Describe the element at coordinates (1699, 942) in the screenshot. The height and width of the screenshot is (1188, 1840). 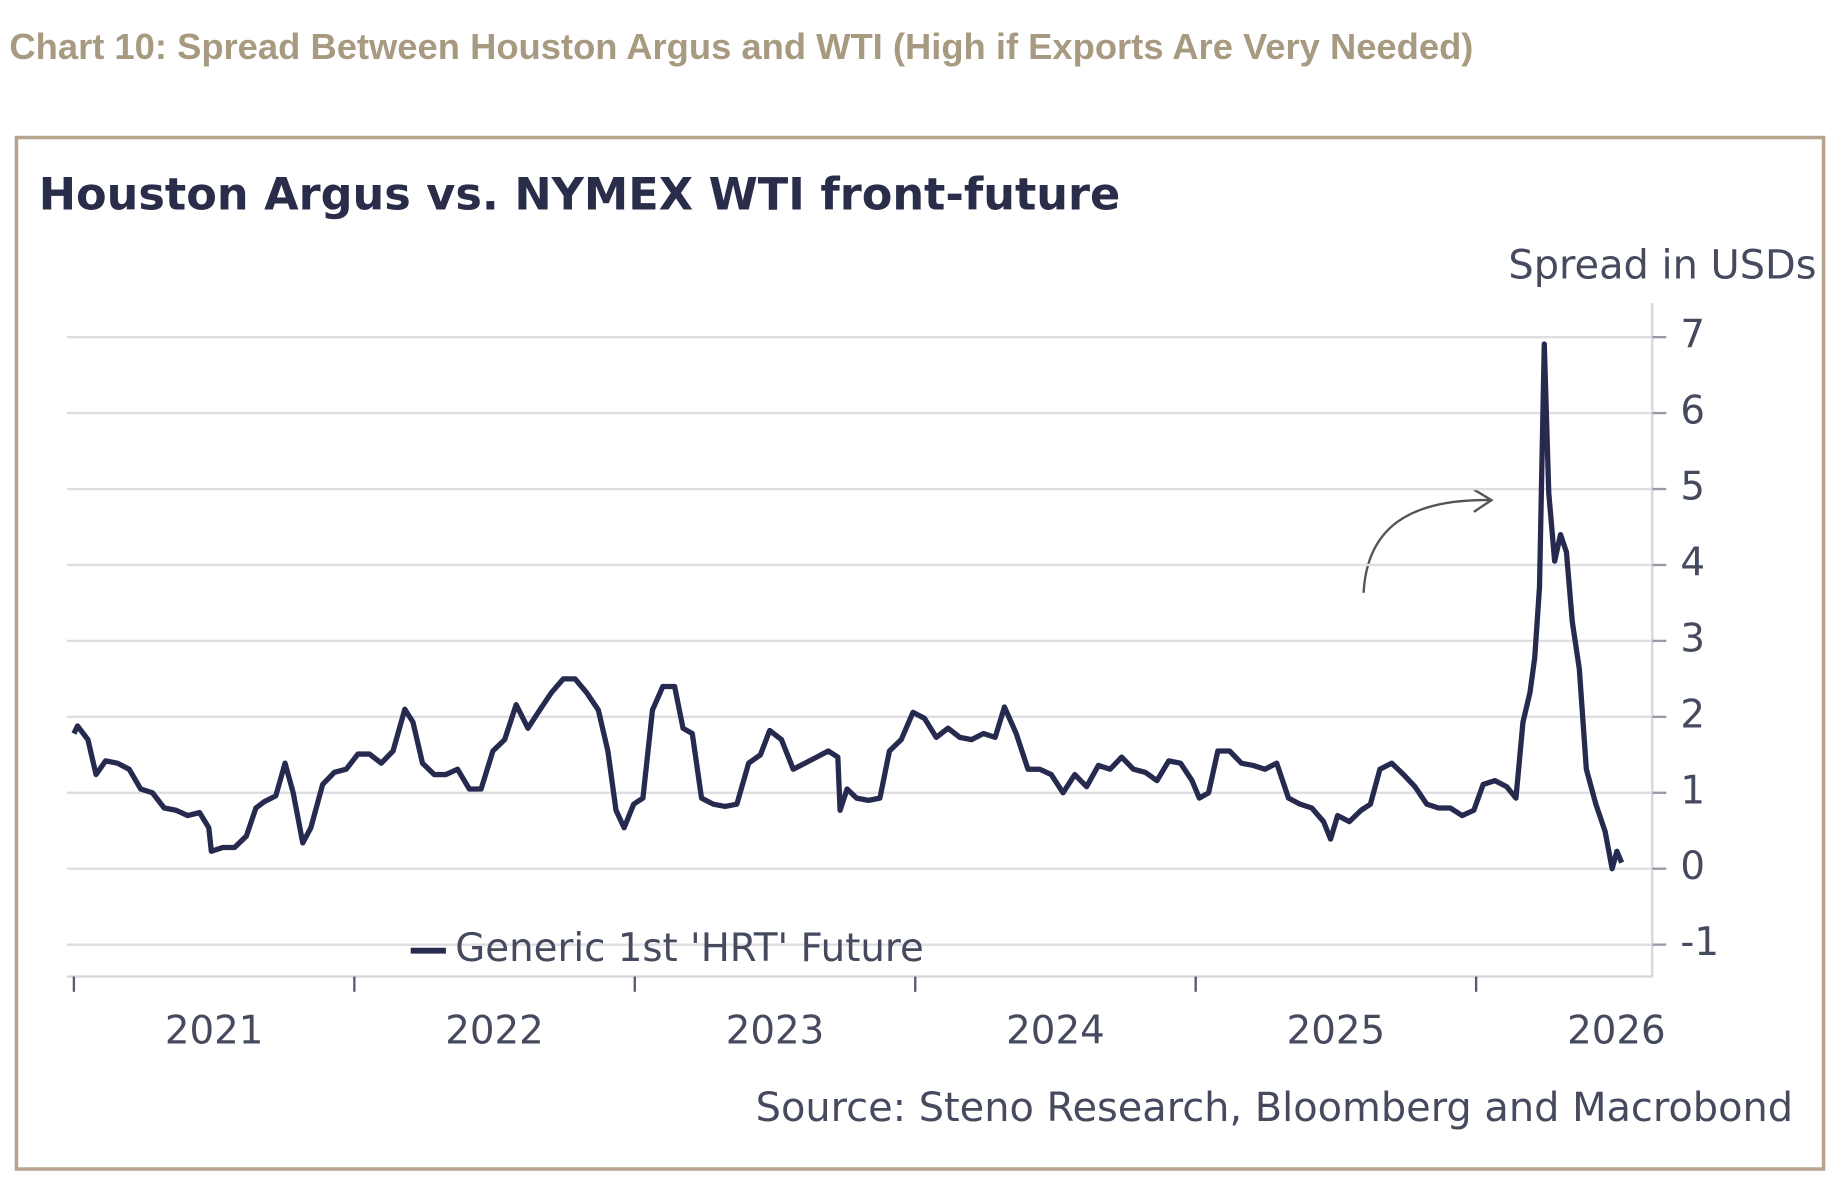
I see `y-tick-label: -1` at that location.